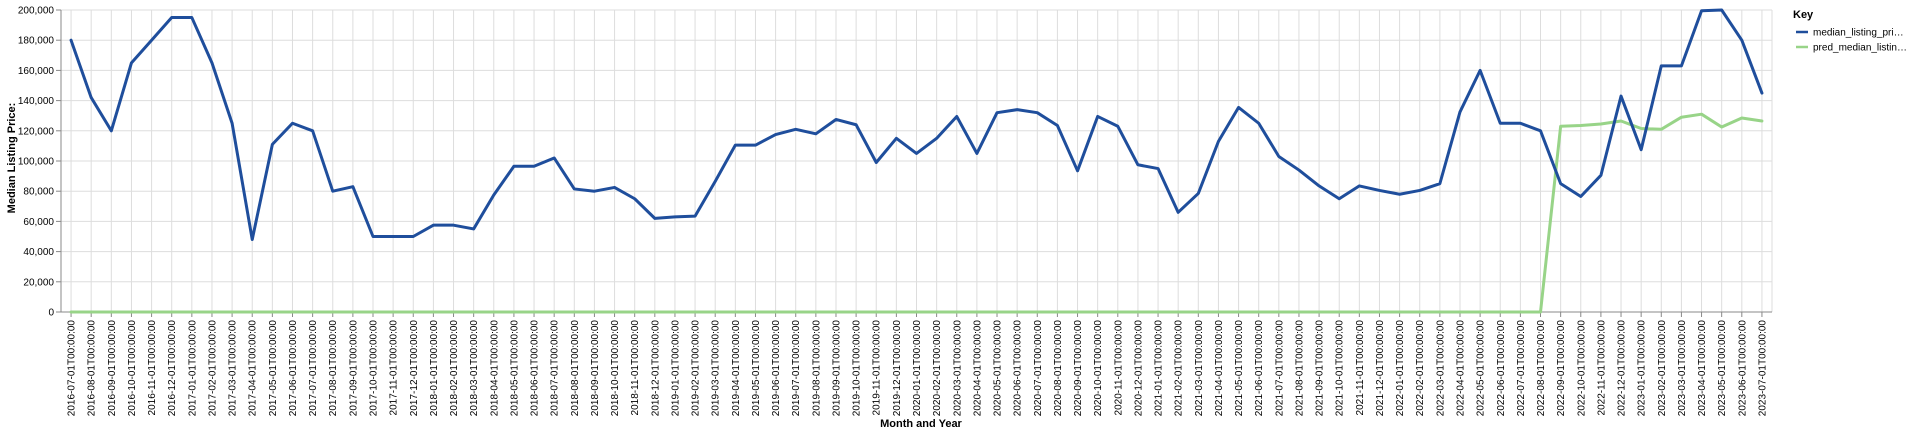 The height and width of the screenshot is (434, 1920). What do you see at coordinates (1239, 368) in the screenshot?
I see `x-tick-label: 2021-05-01T00:00:00` at bounding box center [1239, 368].